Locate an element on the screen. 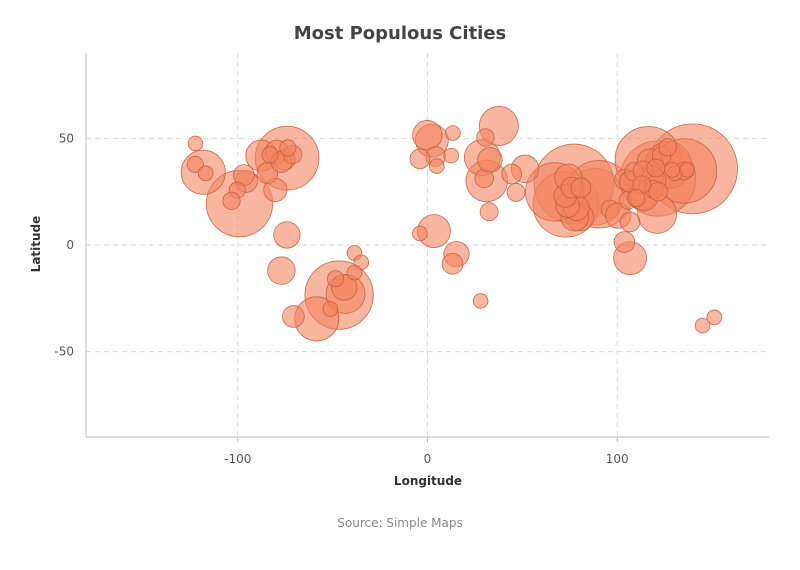  x-tick-label: 0 is located at coordinates (428, 459).